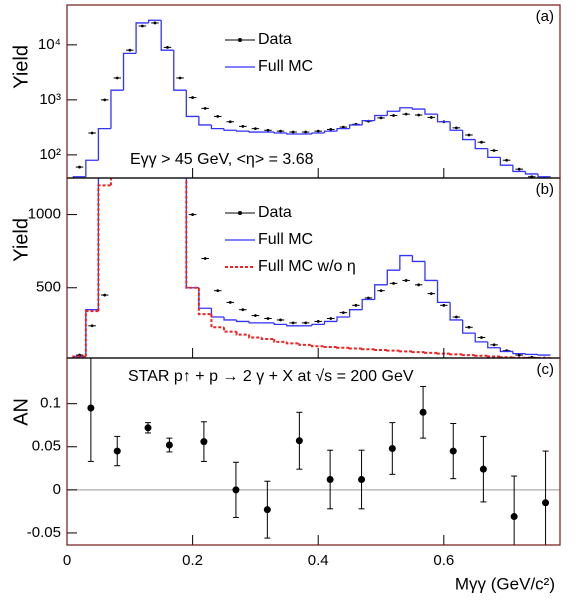  Describe the element at coordinates (443, 560) in the screenshot. I see `x-tick-label: 0.6` at that location.